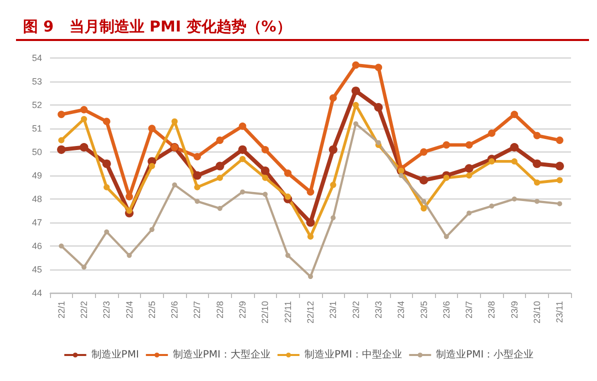 This screenshot has width=597, height=381. Describe the element at coordinates (265, 312) in the screenshot. I see `x-tick-label: 22/10` at that location.